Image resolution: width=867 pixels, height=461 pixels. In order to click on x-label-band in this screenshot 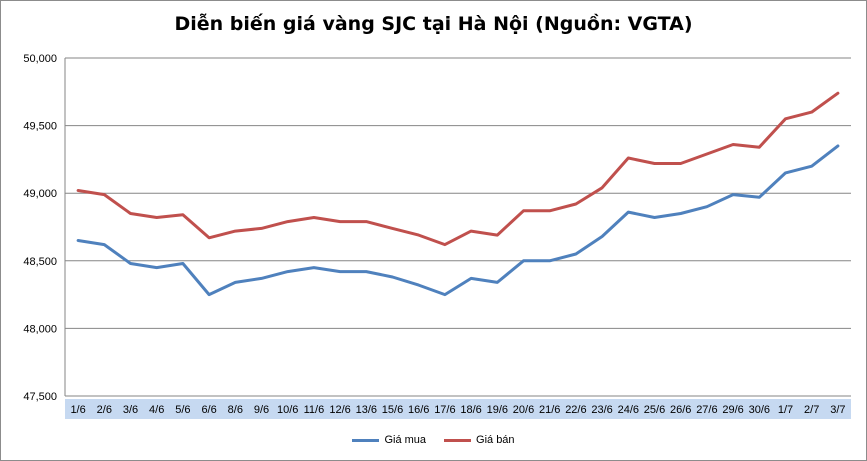, I will do `click(458, 409)`.